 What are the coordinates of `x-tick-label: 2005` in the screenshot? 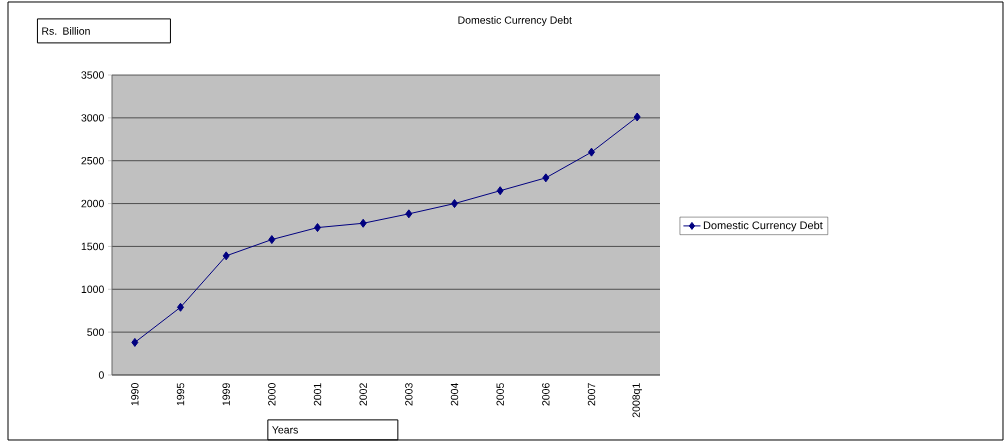 It's located at (500, 394).